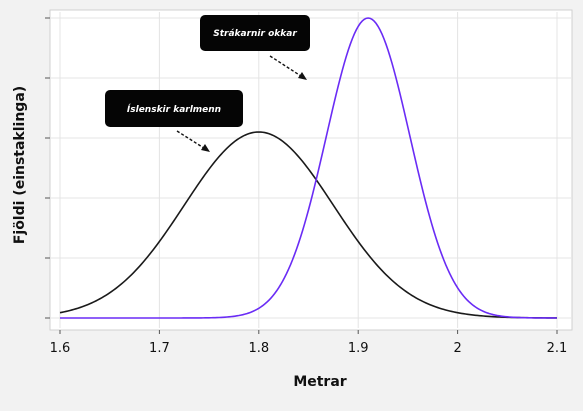 This screenshot has width=583, height=411. I want to click on x-tick-label: 1.8, so click(258, 348).